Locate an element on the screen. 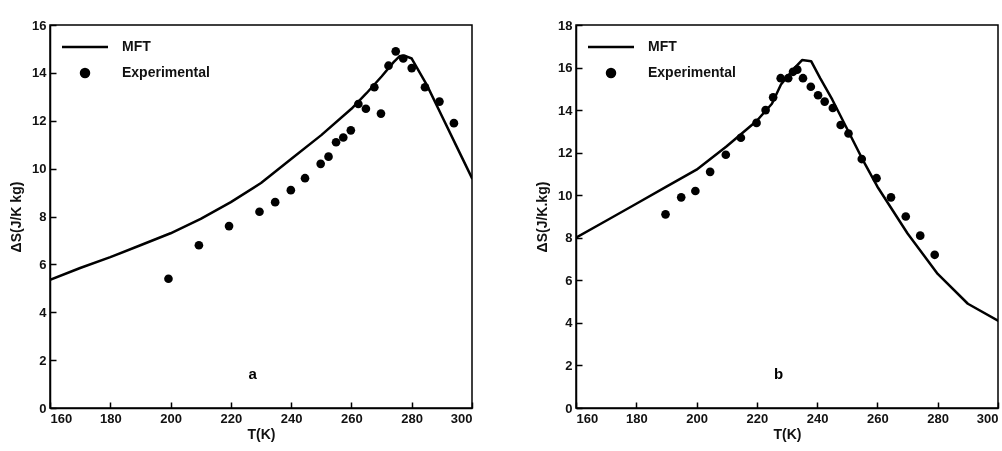  annotation: a is located at coordinates (253, 373).